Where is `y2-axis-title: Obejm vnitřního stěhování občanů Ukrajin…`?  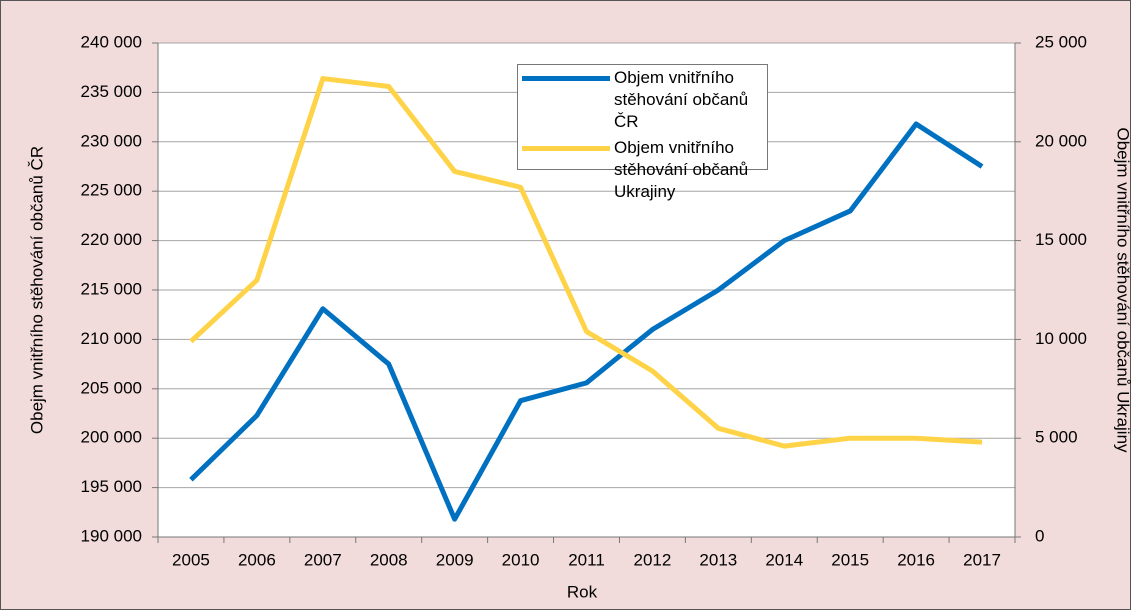 y2-axis-title: Obejm vnitřního stěhování občanů Ukrajin… is located at coordinates (1122, 290).